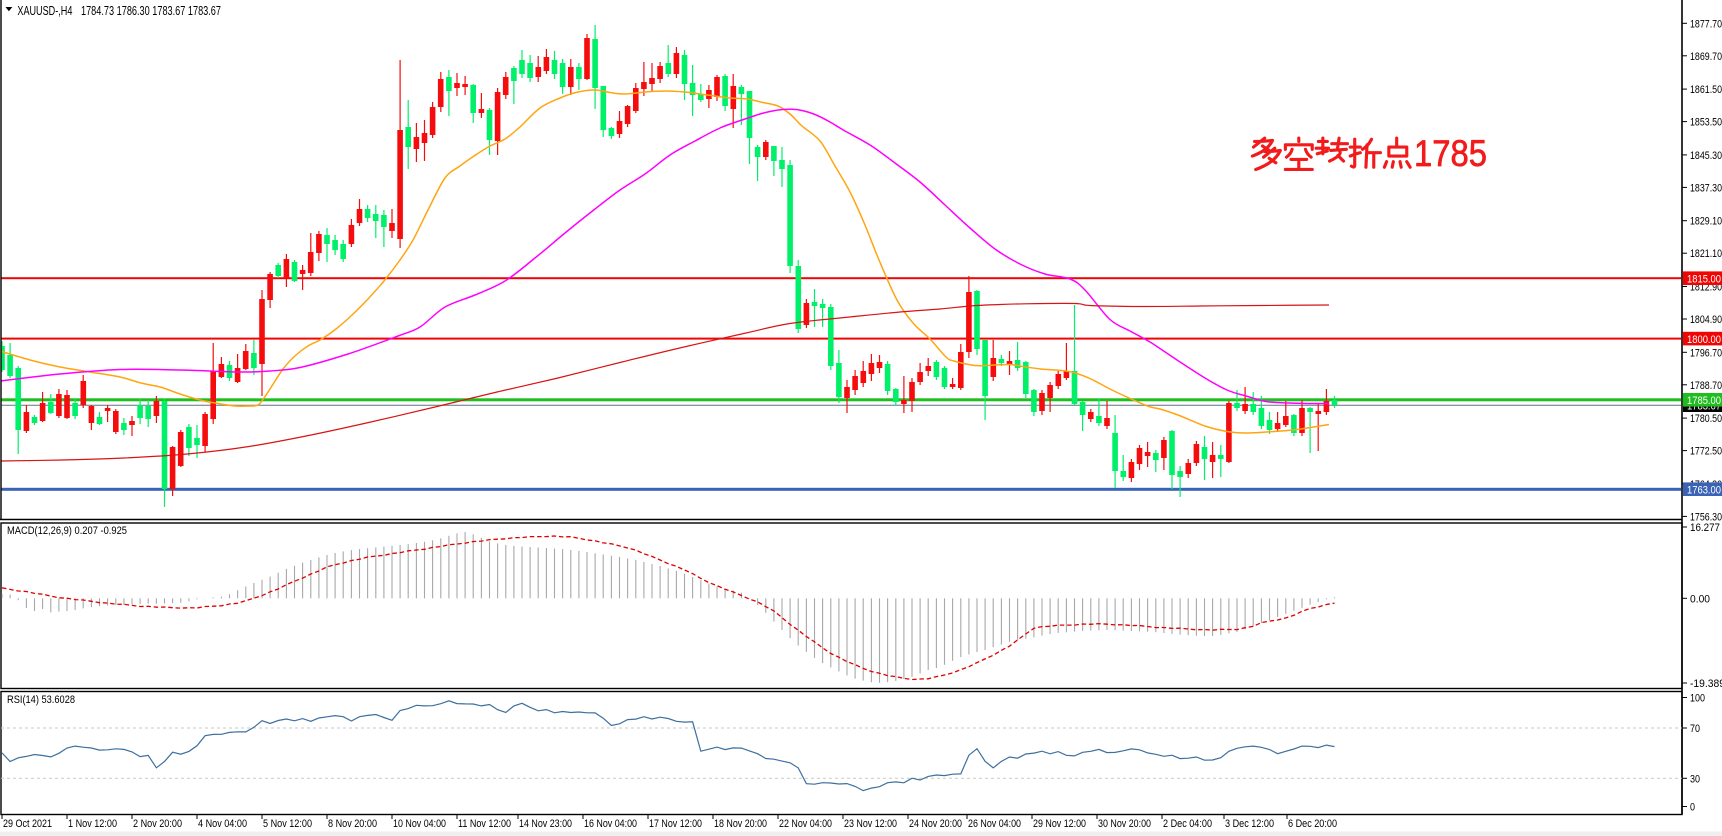 Image resolution: width=1722 pixels, height=836 pixels. What do you see at coordinates (157, 824) in the screenshot?
I see `svg-text: 2 Nov 20:00` at bounding box center [157, 824].